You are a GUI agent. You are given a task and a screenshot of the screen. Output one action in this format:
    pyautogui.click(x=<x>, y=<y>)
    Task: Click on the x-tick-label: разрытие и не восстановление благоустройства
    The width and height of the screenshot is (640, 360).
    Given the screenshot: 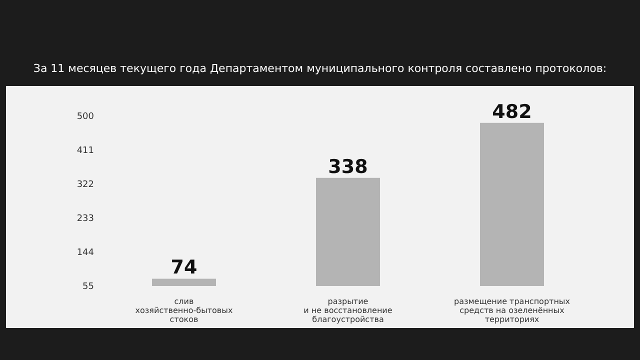 What is the action you would take?
    pyautogui.click(x=348, y=310)
    